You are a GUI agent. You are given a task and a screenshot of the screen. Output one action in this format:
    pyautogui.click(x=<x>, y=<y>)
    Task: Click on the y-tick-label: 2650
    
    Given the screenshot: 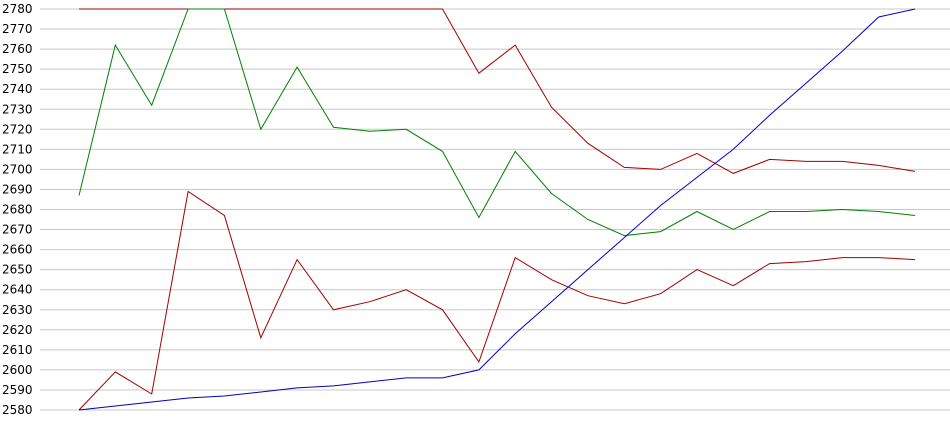 What is the action you would take?
    pyautogui.click(x=17, y=270)
    